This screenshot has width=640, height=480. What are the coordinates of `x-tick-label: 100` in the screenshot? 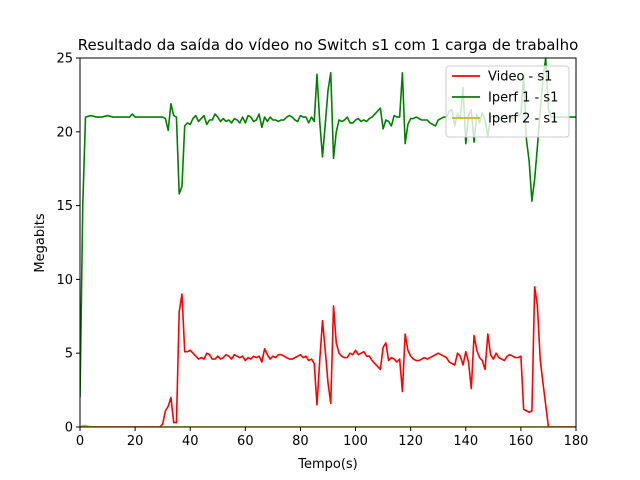 It's located at (355, 441).